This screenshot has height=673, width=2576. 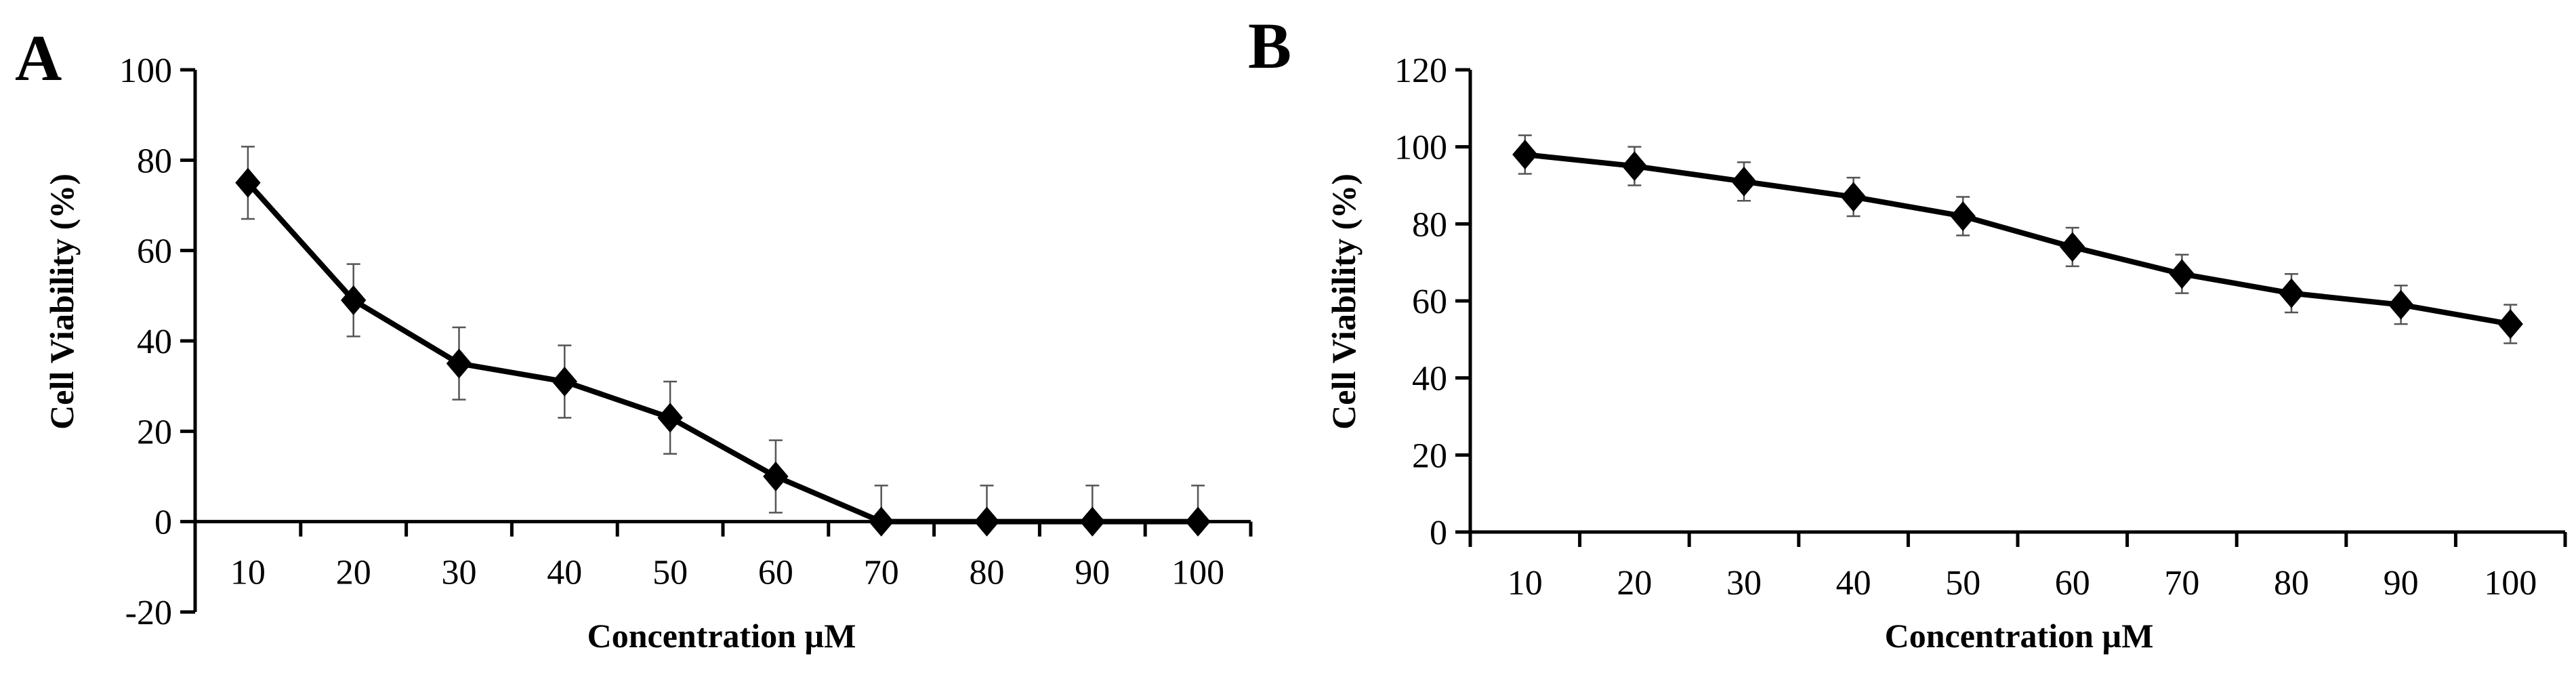 What do you see at coordinates (1092, 573) in the screenshot?
I see `x-tick-label-a: 90` at bounding box center [1092, 573].